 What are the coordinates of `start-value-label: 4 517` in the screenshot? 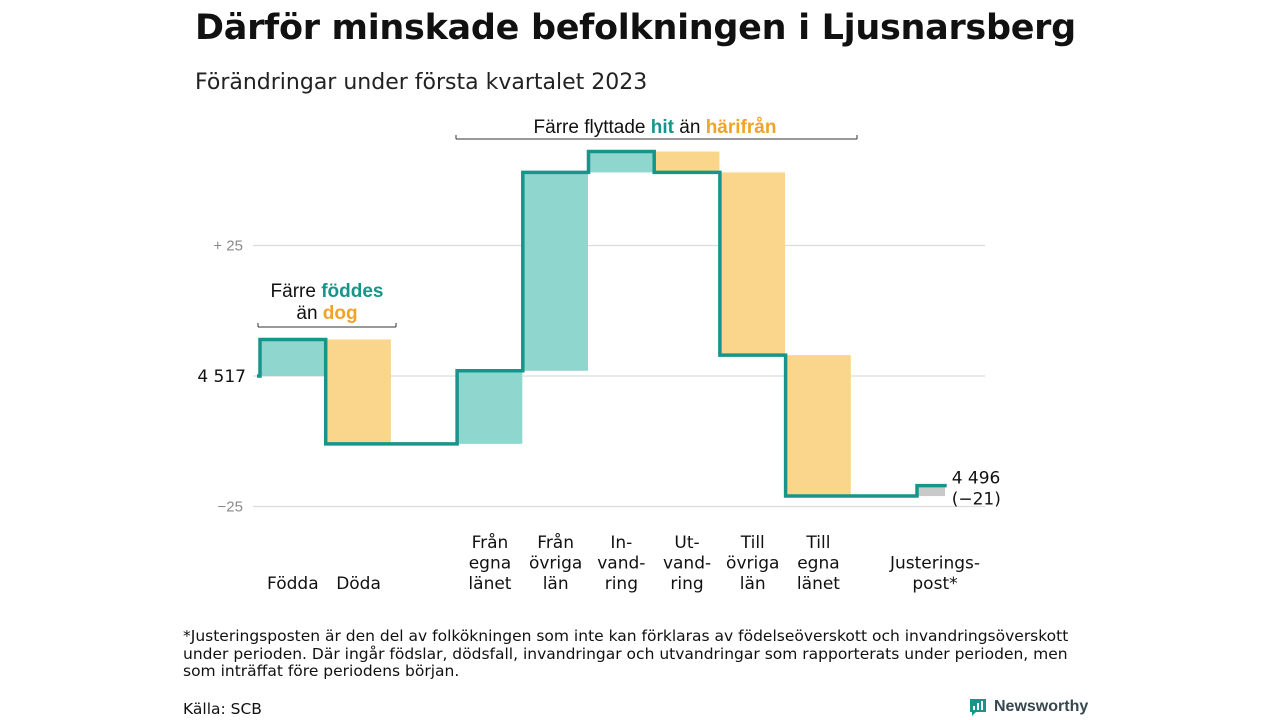 It's located at (221, 377).